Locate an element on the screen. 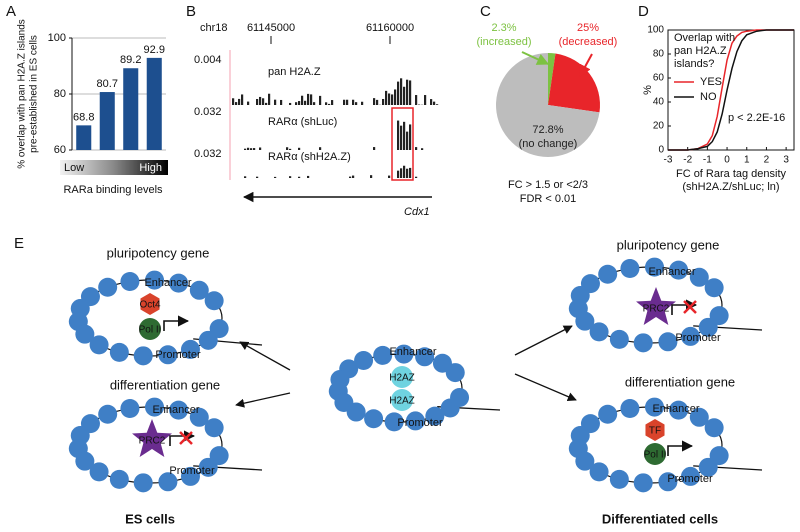 Image resolution: width=800 pixels, height=532 pixels. prc2 is located at coordinates (656, 306).